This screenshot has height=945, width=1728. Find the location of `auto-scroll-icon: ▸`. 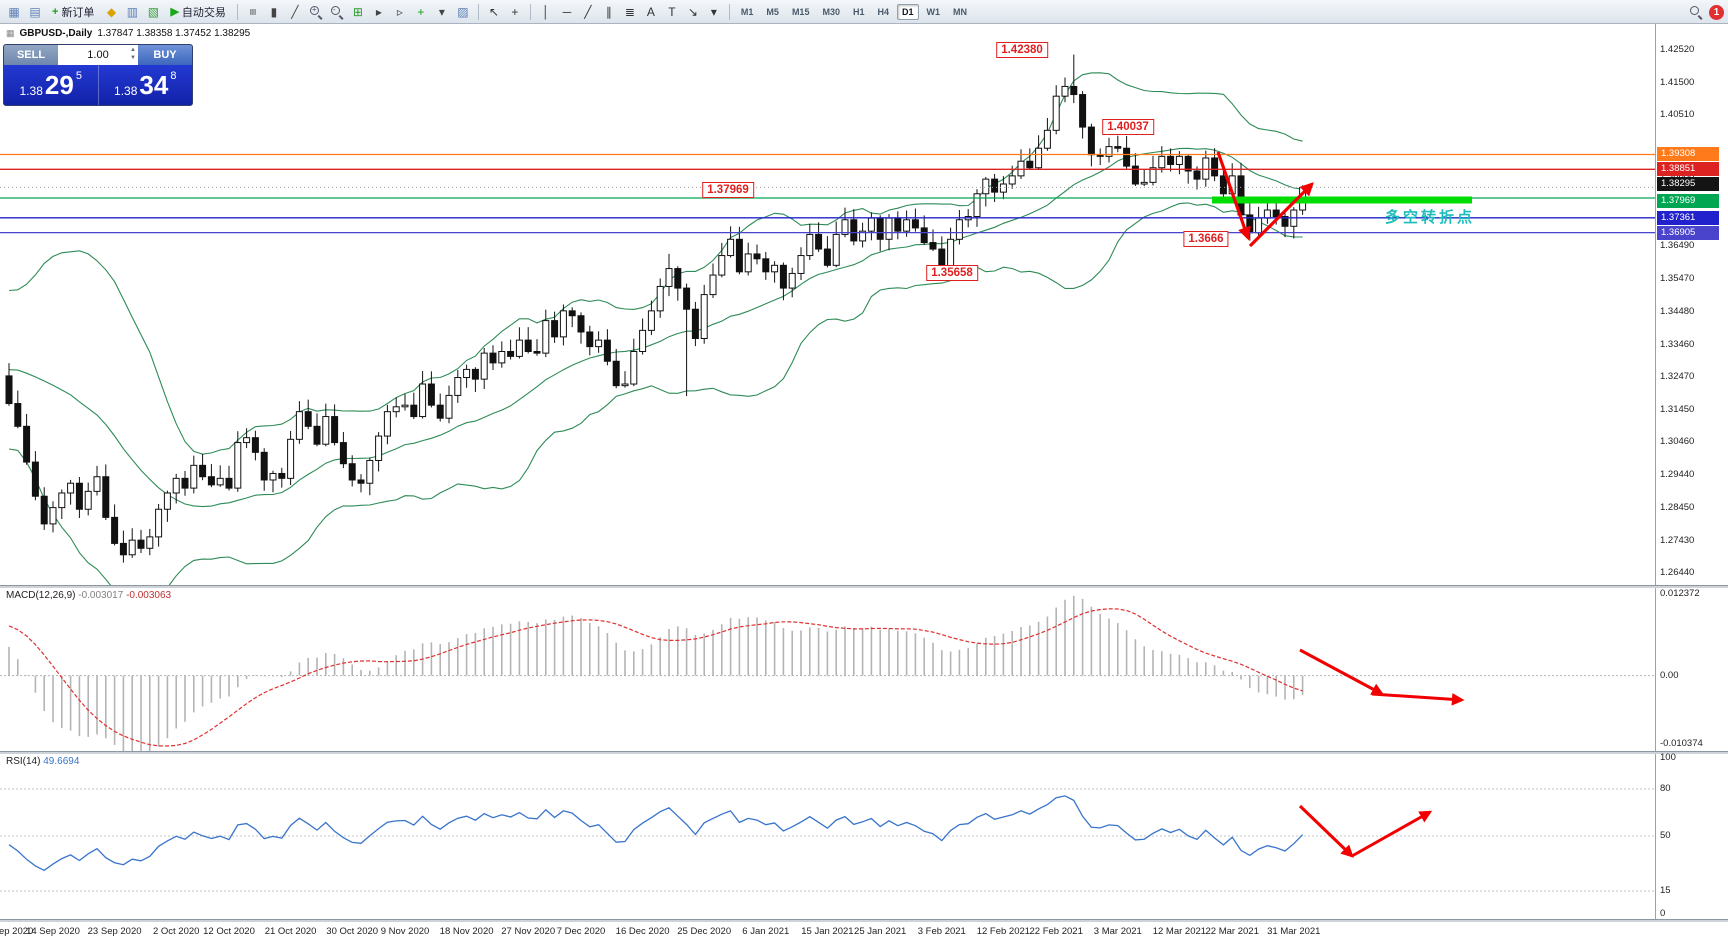

auto-scroll-icon: ▸ is located at coordinates (378, 11).